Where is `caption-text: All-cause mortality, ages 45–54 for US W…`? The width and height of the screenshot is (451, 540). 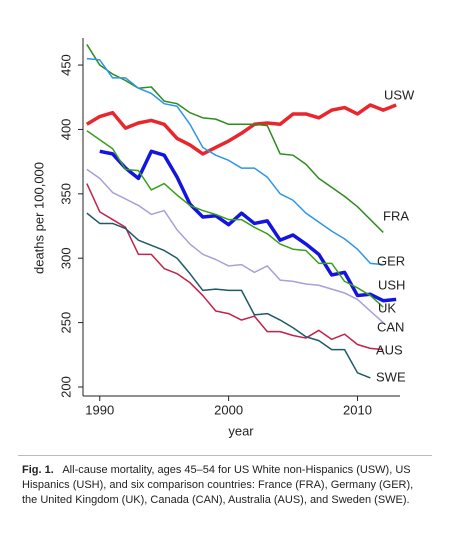
caption-text: All-cause mortality, ages 45–54 for US W… is located at coordinates (218, 485).